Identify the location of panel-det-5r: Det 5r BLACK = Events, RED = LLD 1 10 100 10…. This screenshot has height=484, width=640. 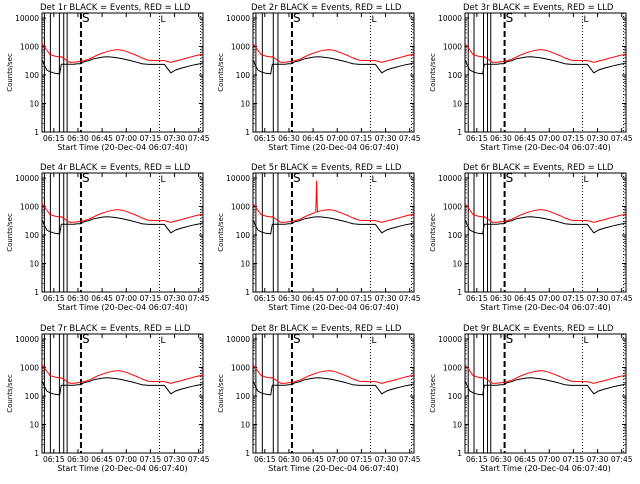
(319, 237).